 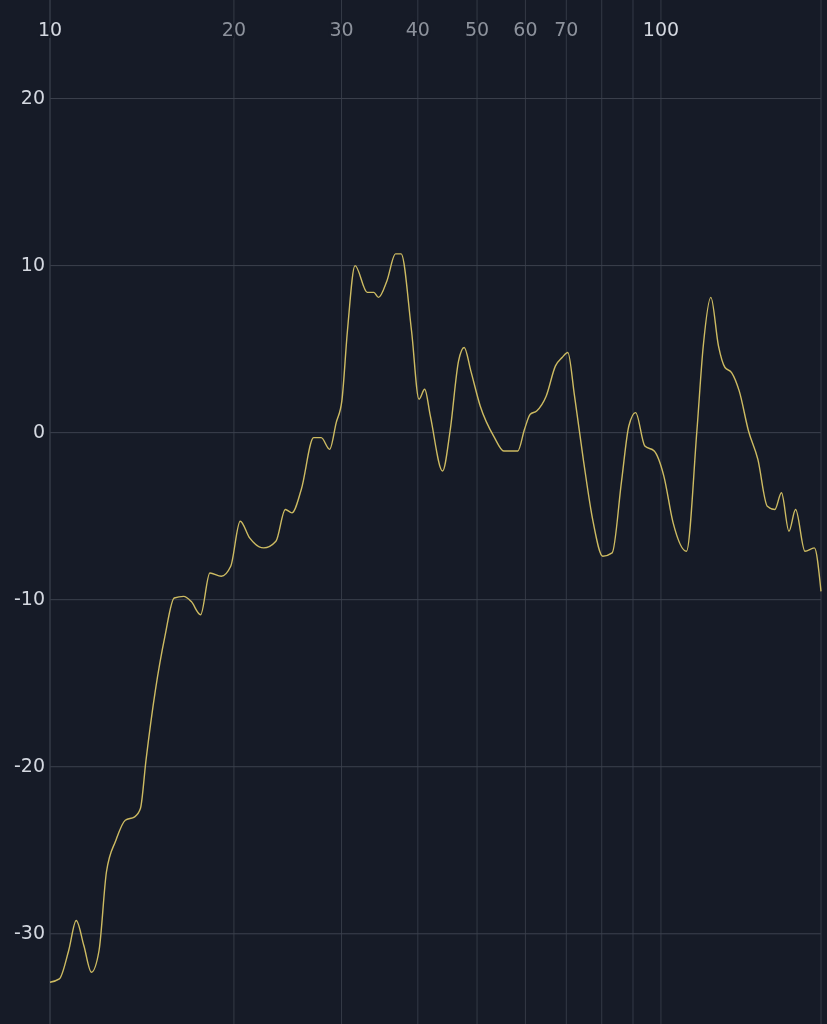 I want to click on y-tick-label: -10, so click(x=29, y=598).